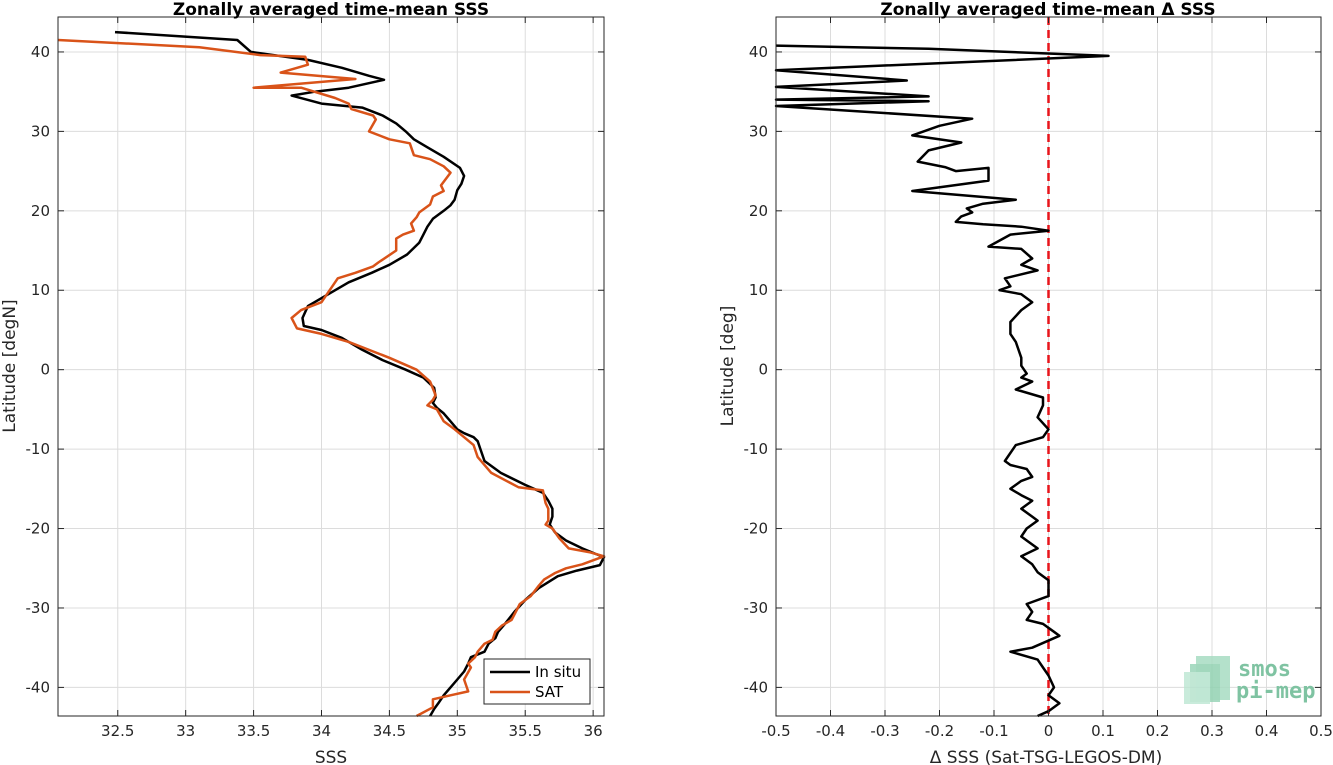  I want to click on x-tick-label: 34, so click(321, 731).